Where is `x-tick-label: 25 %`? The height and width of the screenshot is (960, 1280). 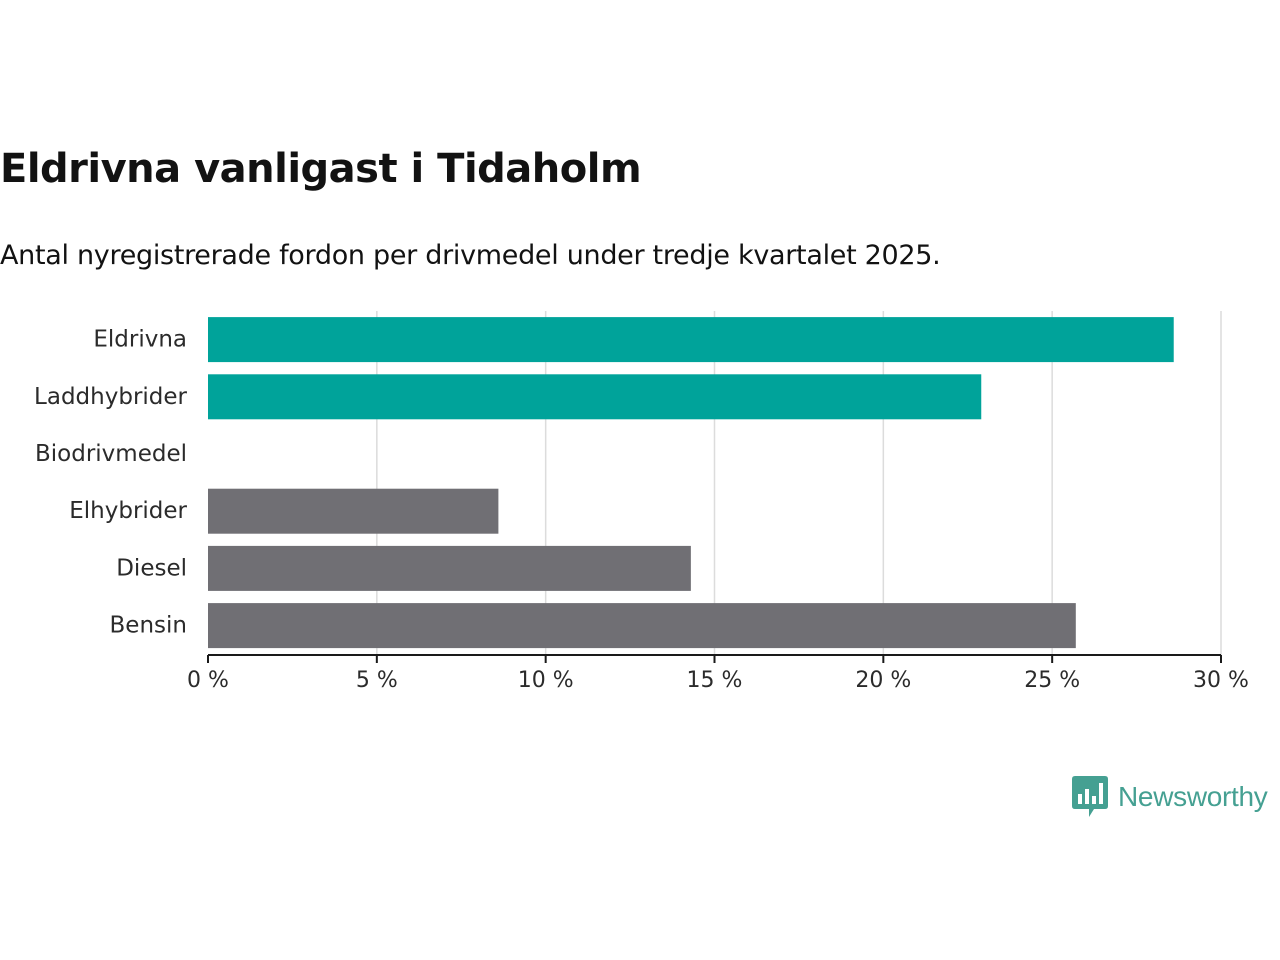
x-tick-label: 25 % is located at coordinates (1052, 680).